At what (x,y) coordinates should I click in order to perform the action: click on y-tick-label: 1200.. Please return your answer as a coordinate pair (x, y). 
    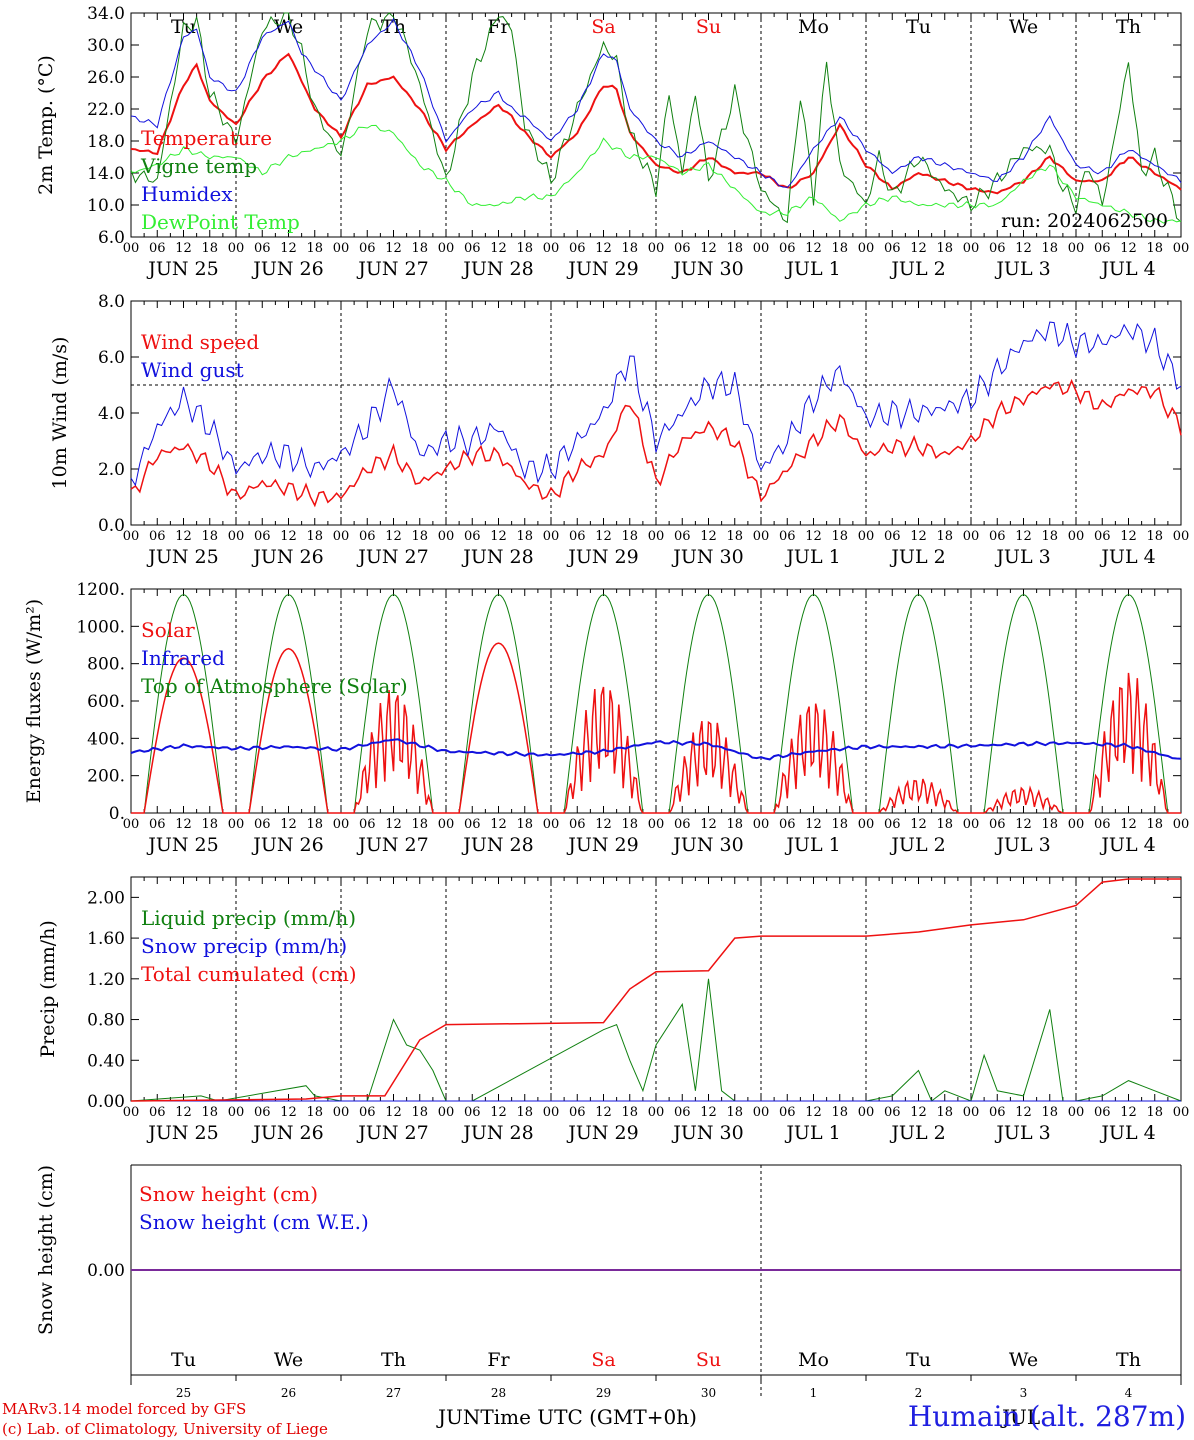
    Looking at the image, I should click on (100, 590).